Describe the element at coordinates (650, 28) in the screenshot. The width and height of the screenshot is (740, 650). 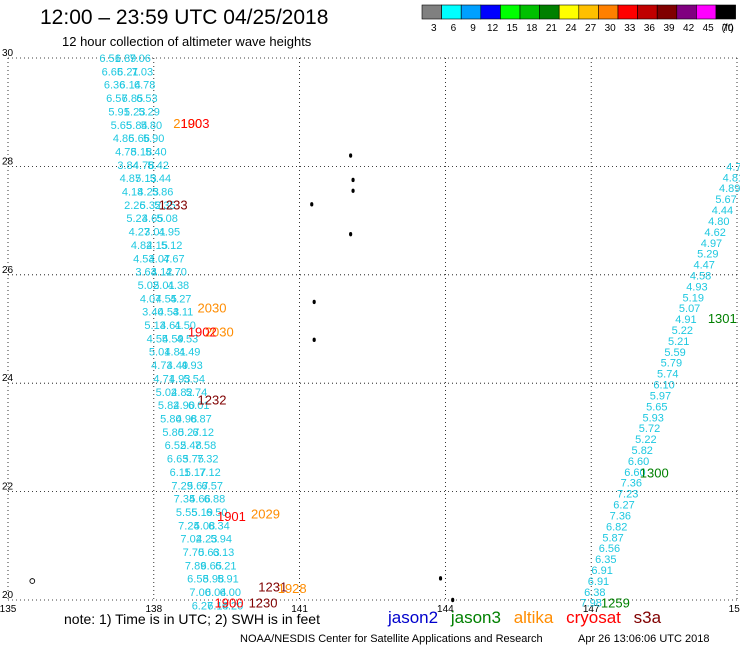
I see `colorbar-label: 36` at that location.